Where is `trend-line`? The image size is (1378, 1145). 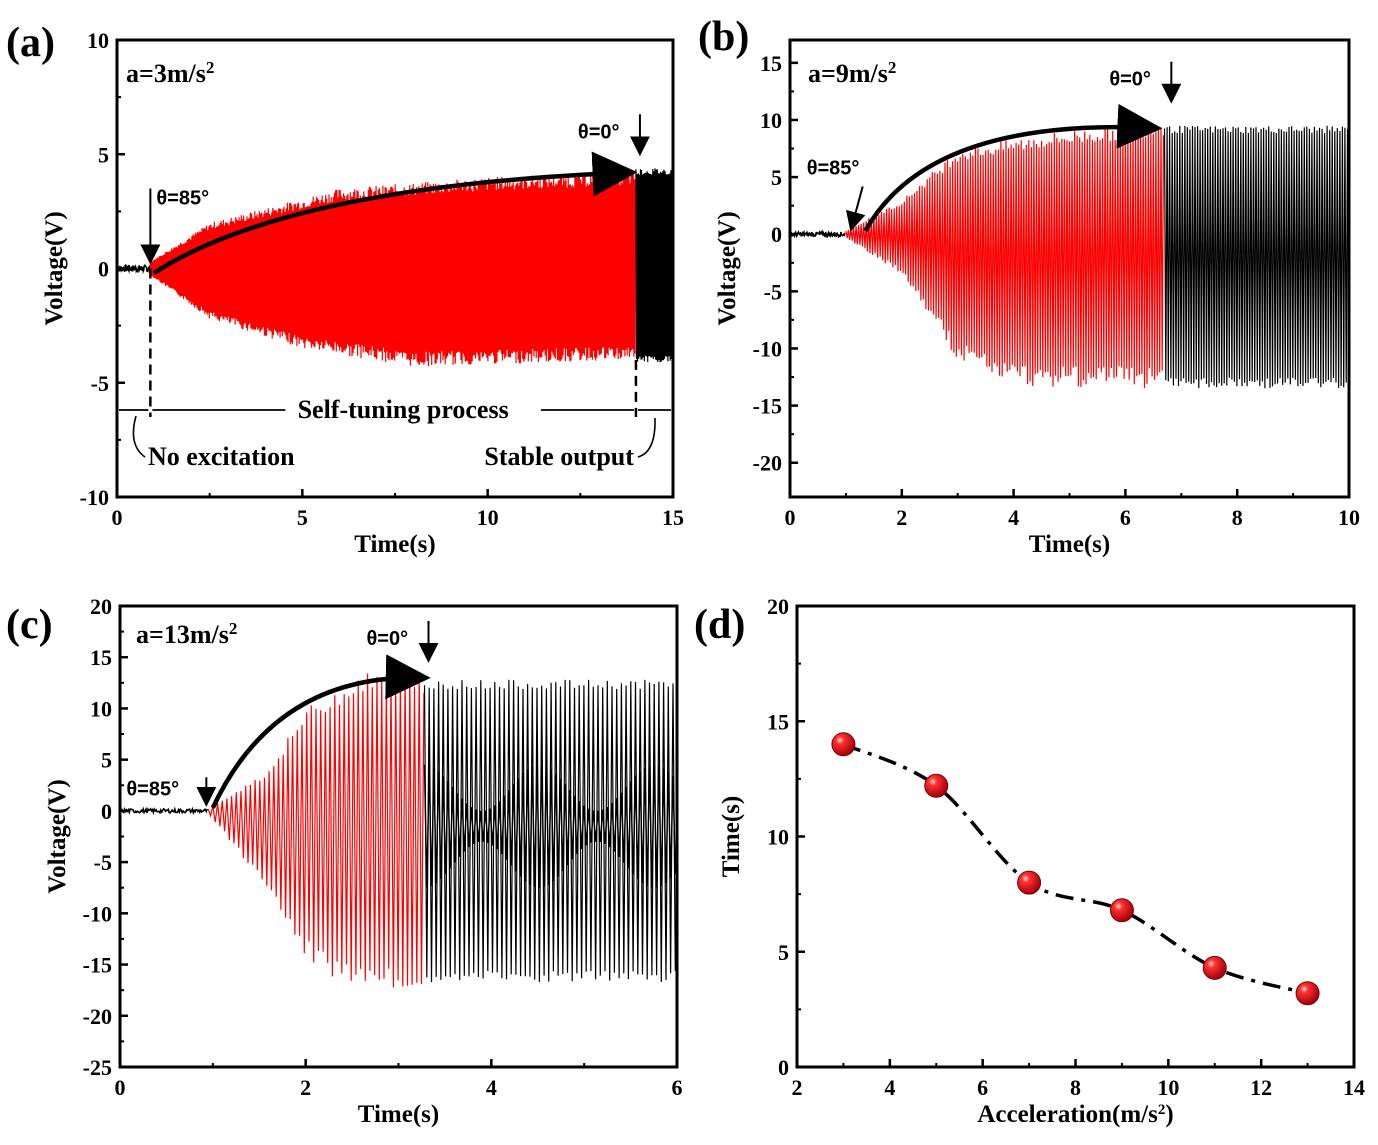
trend-line is located at coordinates (1075, 868).